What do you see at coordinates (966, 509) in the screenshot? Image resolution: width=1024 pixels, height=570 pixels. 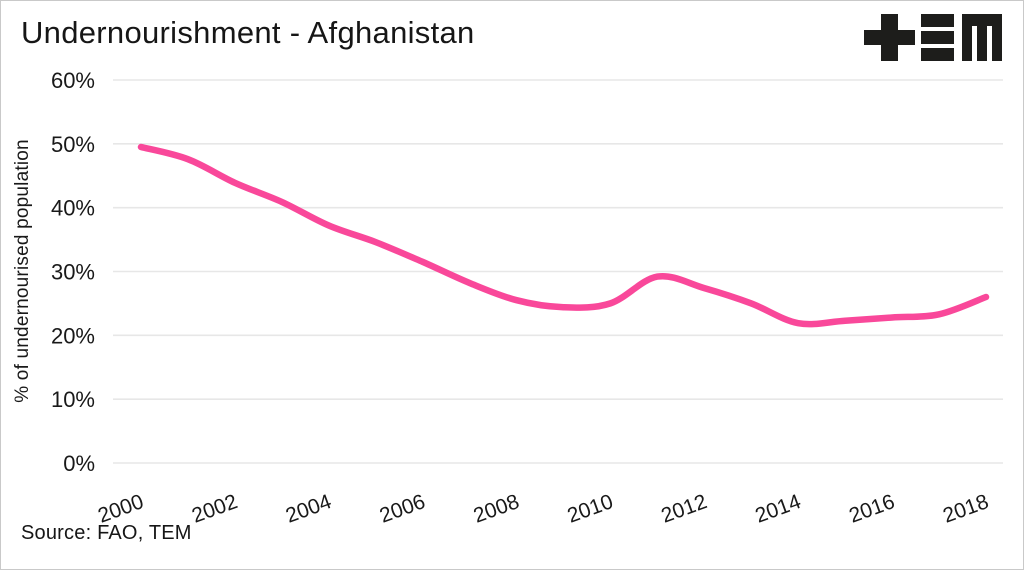 I see `x-tick-label: 2018` at bounding box center [966, 509].